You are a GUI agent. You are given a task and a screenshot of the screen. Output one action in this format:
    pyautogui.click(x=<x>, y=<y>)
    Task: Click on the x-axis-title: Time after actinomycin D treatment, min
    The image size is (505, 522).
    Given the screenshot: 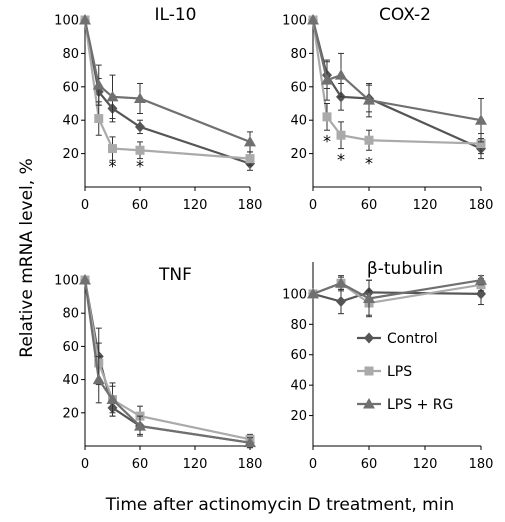 What is the action you would take?
    pyautogui.click(x=279, y=505)
    